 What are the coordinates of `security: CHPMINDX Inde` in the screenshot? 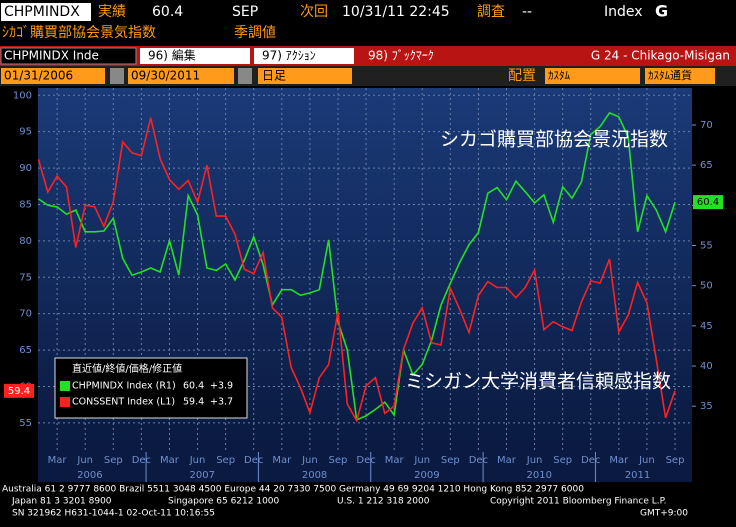 It's located at (51, 56).